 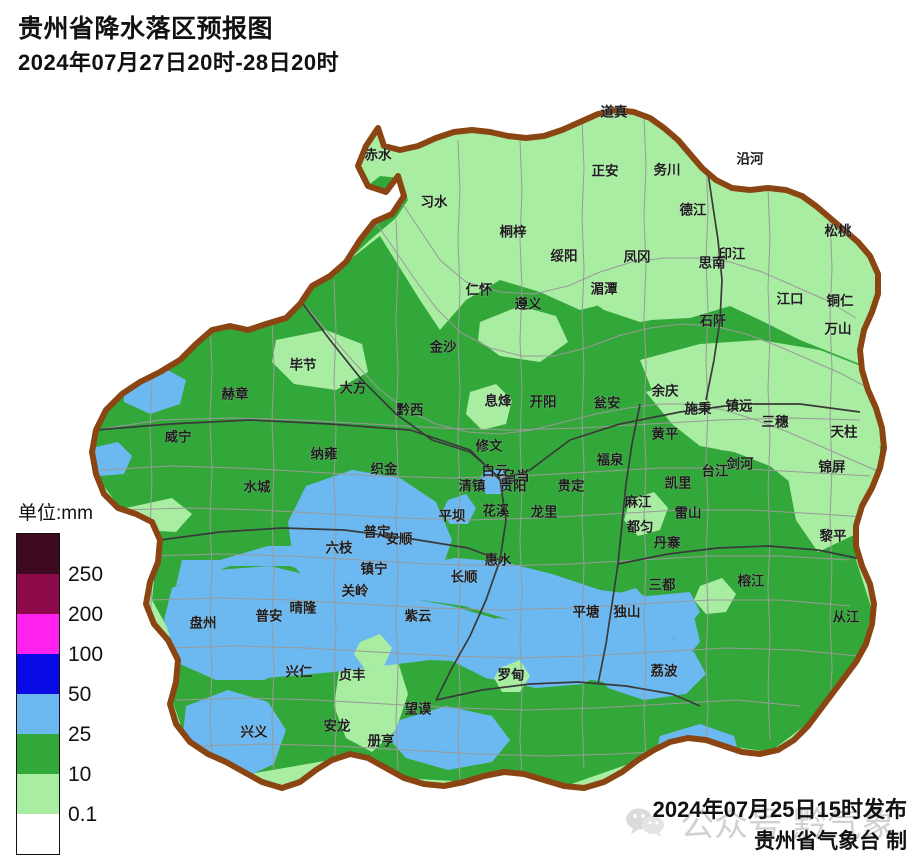 I want to click on city-label: 修文, so click(x=489, y=446).